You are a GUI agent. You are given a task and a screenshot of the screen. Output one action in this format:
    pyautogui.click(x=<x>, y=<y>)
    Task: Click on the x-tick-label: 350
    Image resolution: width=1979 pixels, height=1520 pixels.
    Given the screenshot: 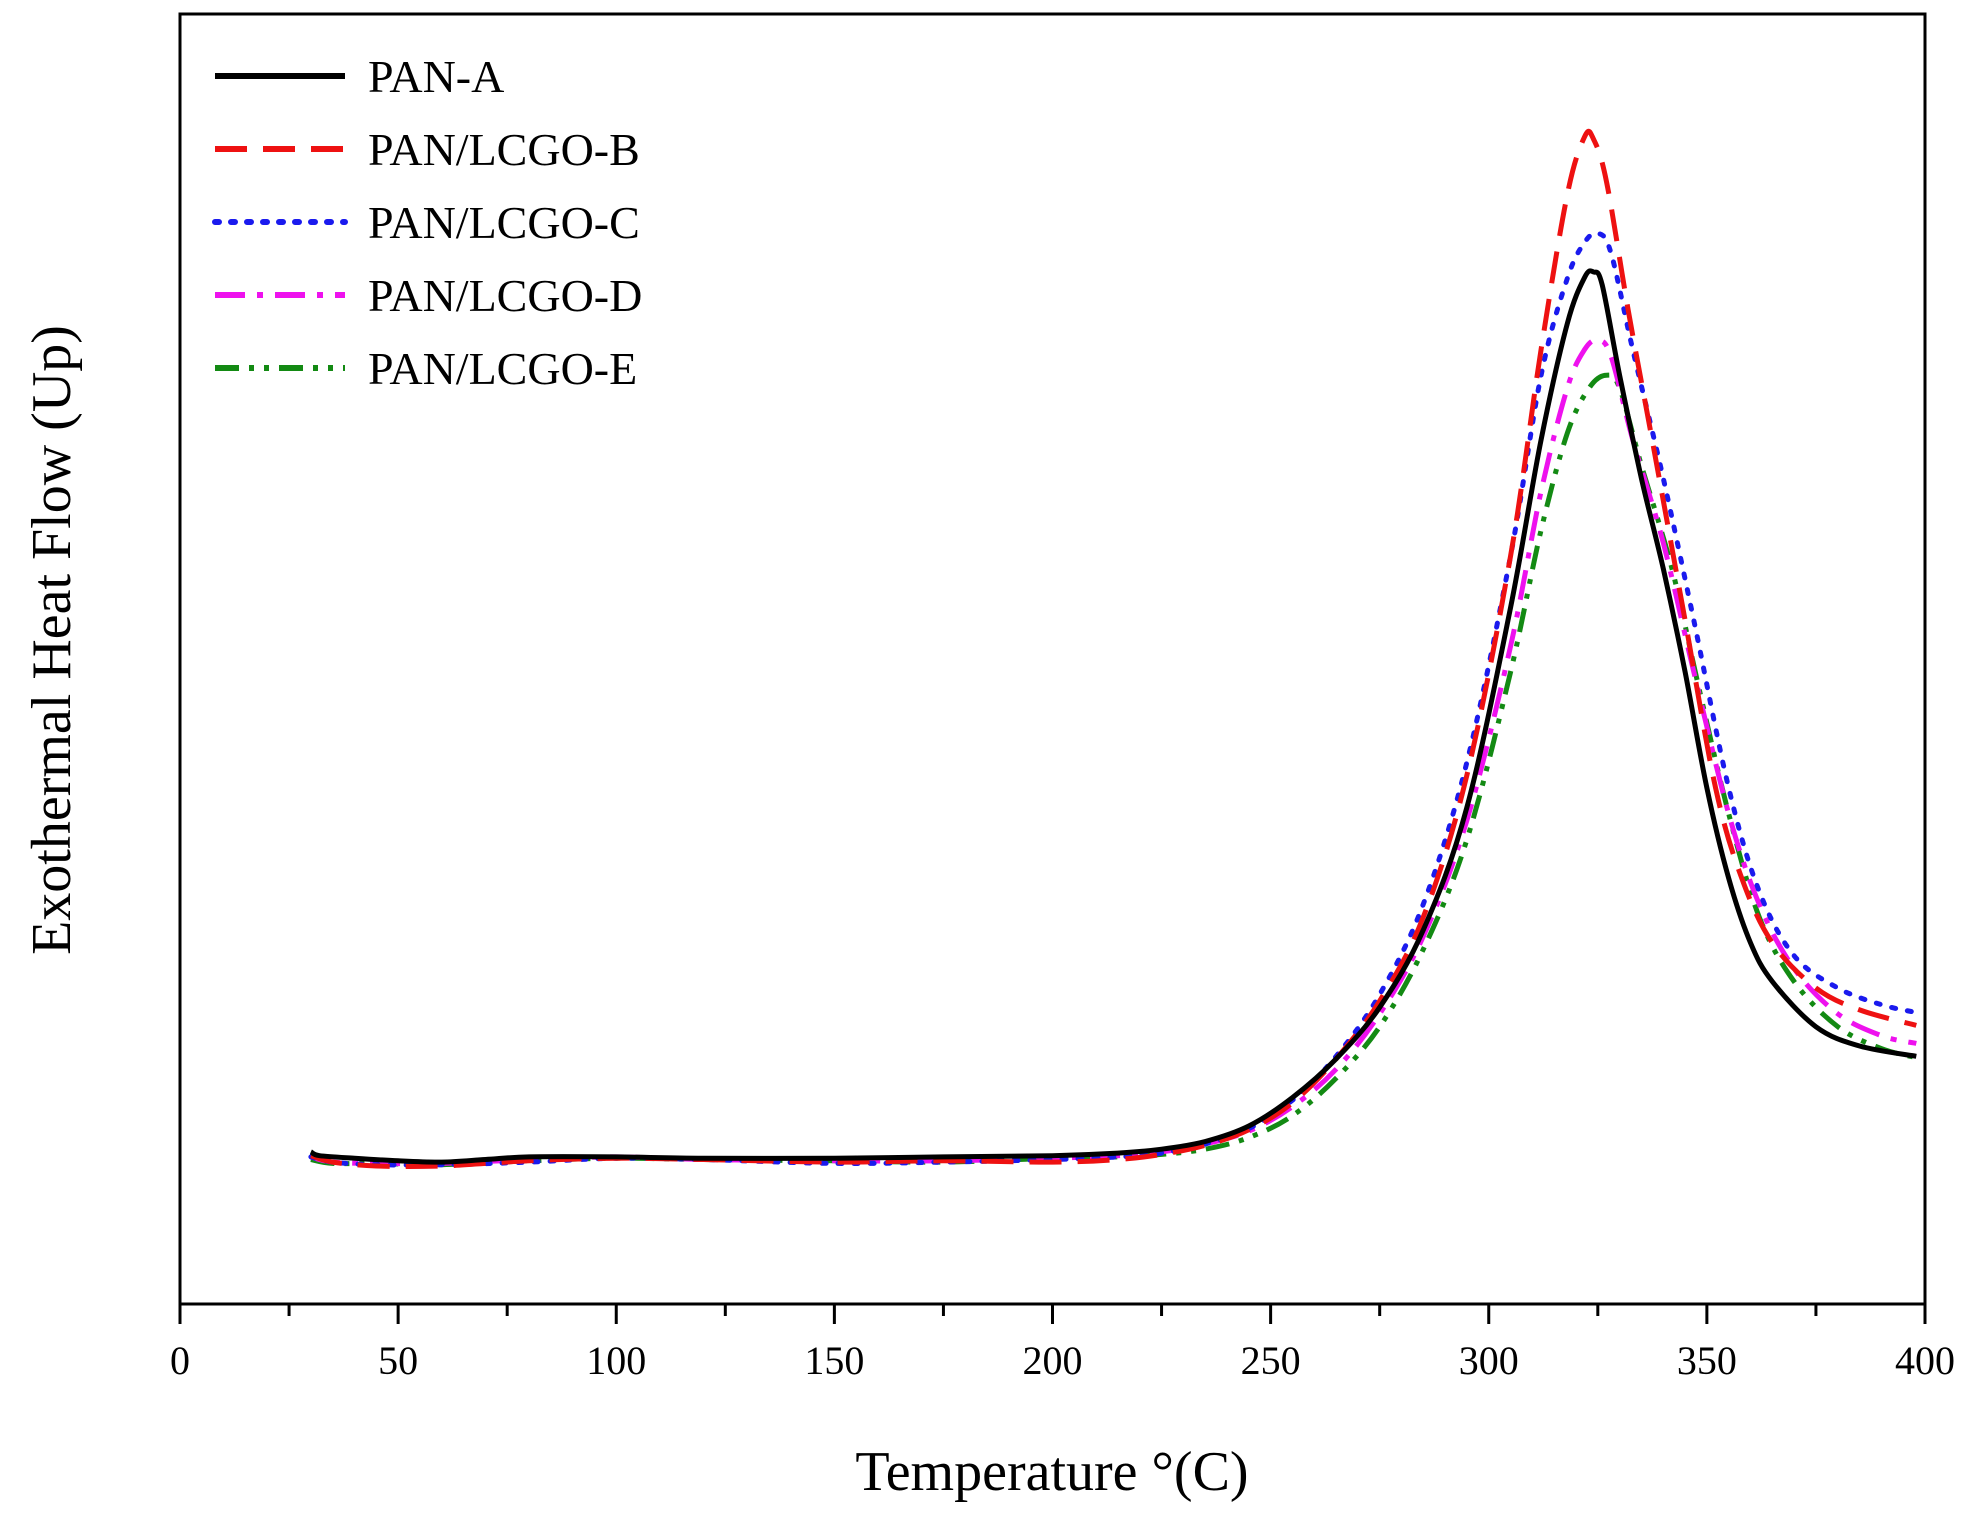 What is the action you would take?
    pyautogui.click(x=1707, y=1360)
    